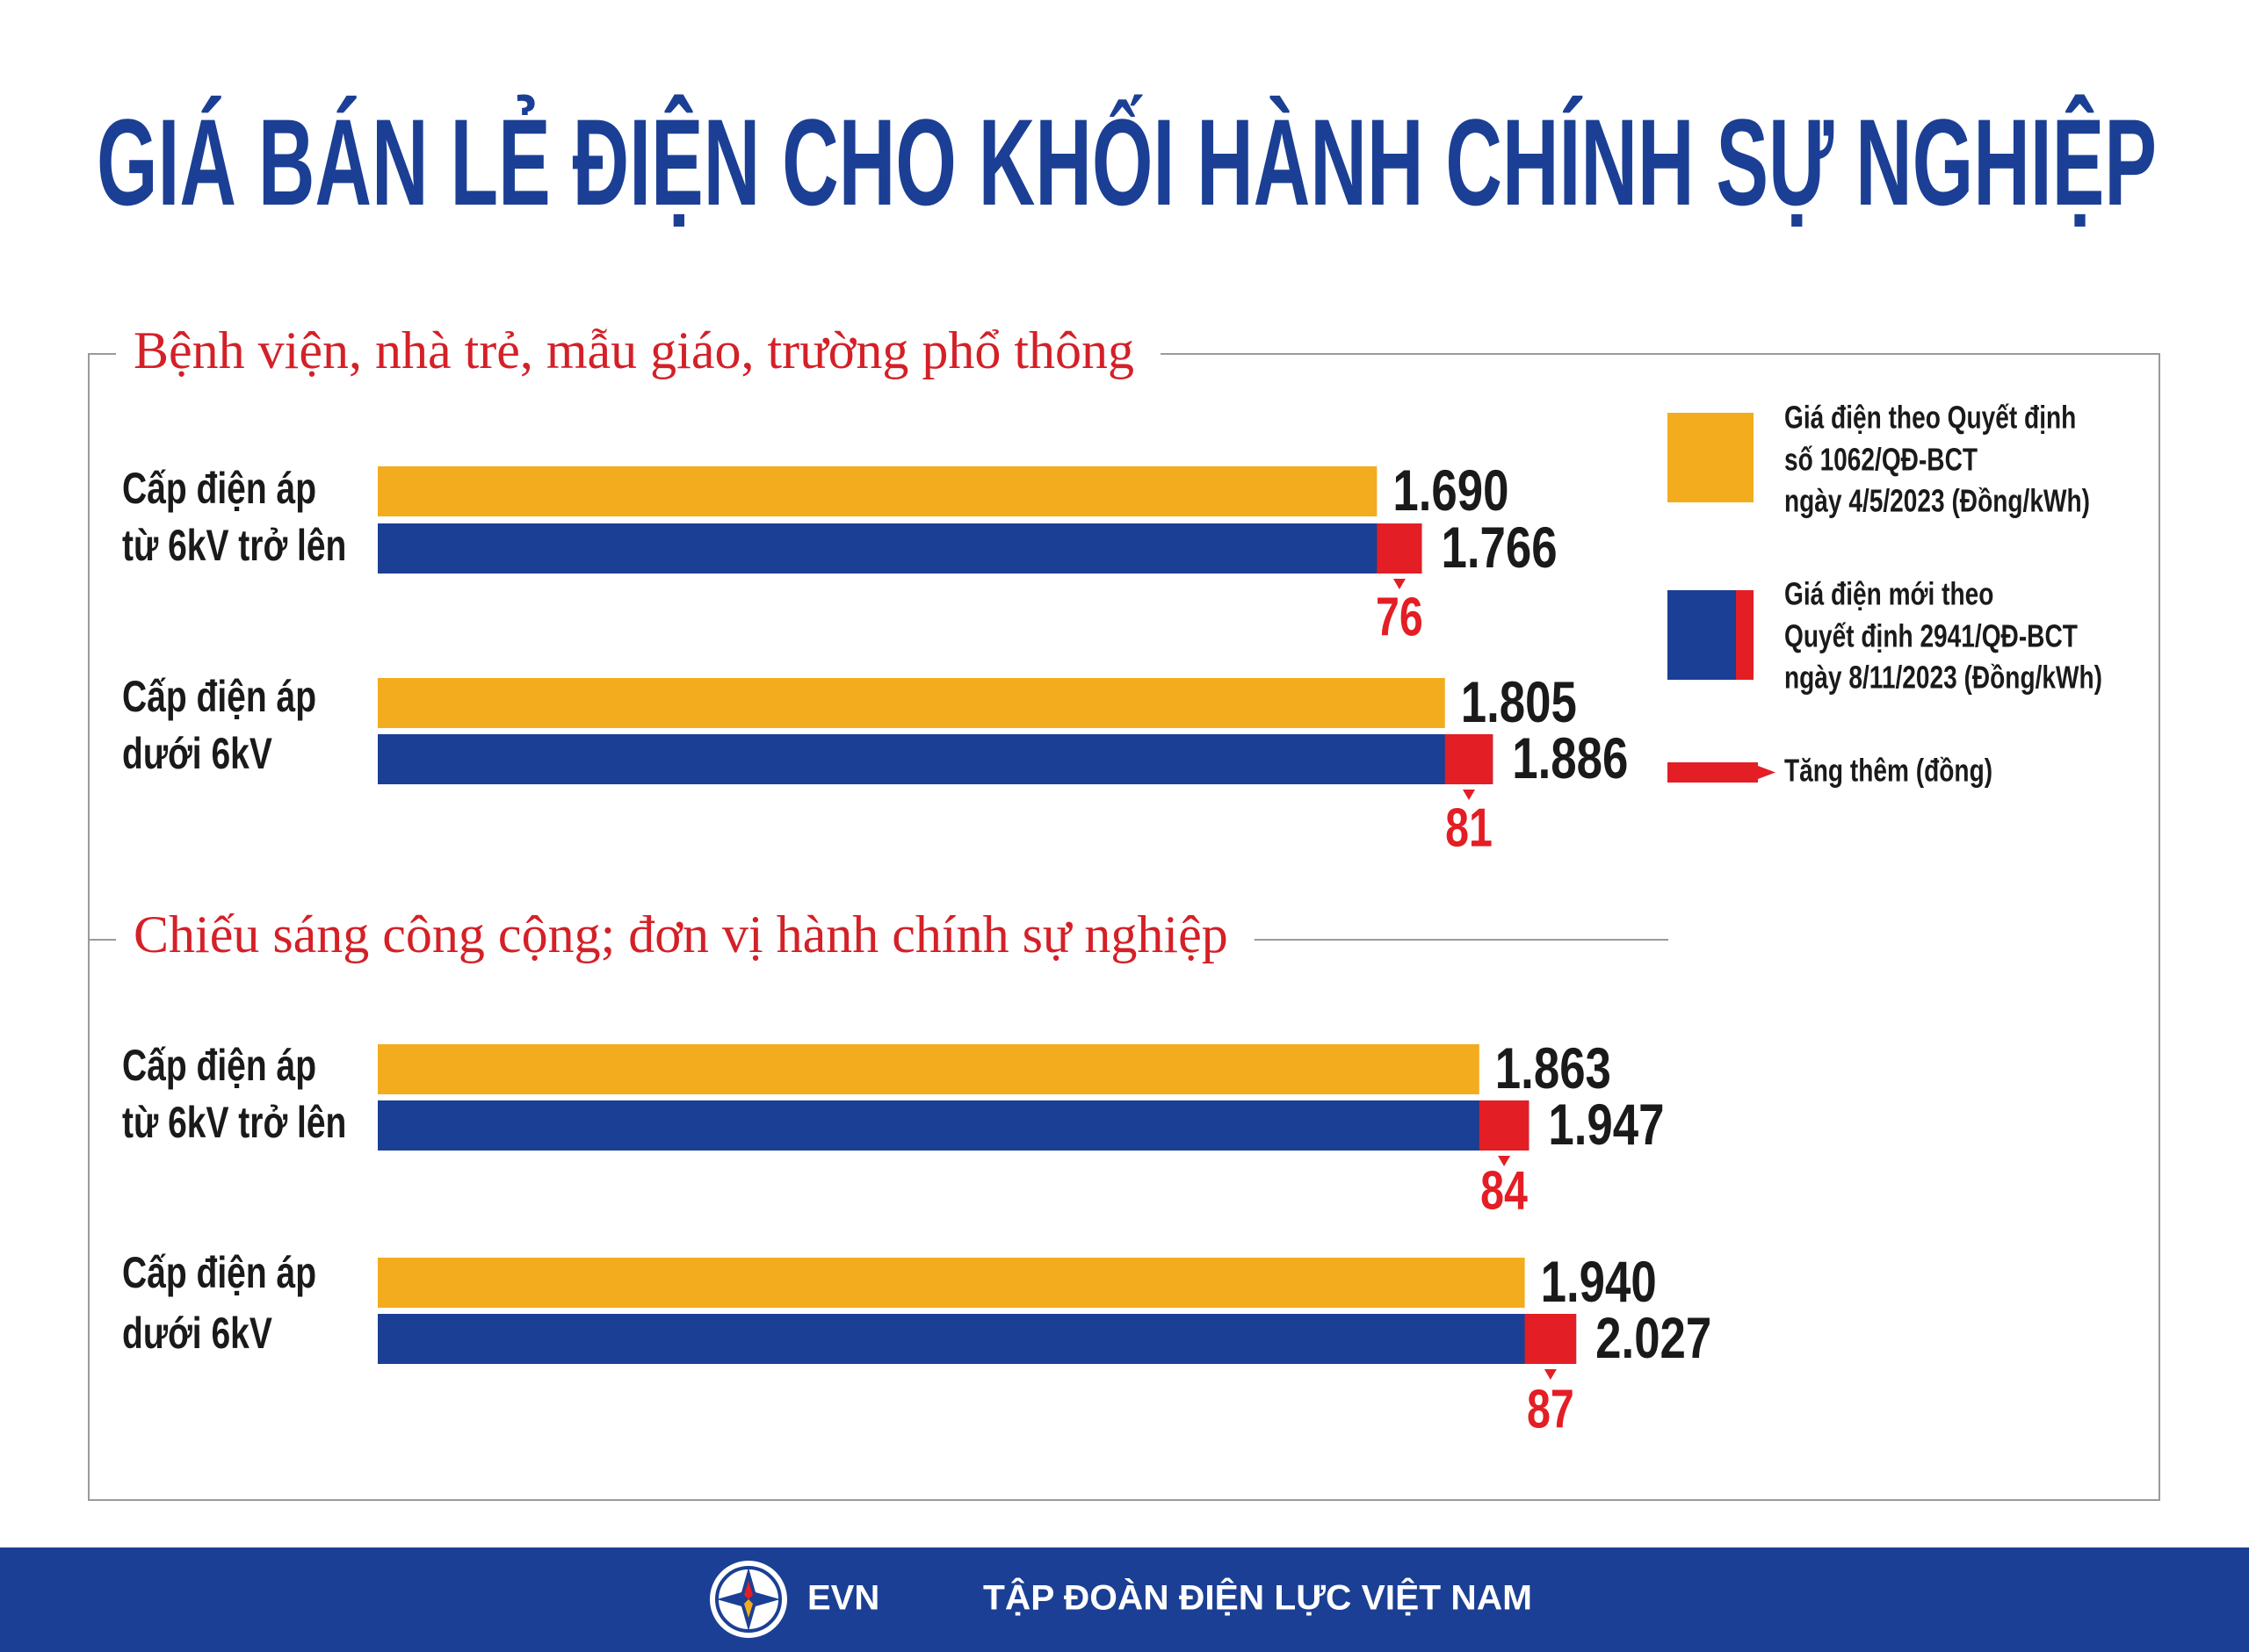 The image size is (2249, 1652). Describe the element at coordinates (1504, 1190) in the screenshot. I see `increase-label: 84` at that location.